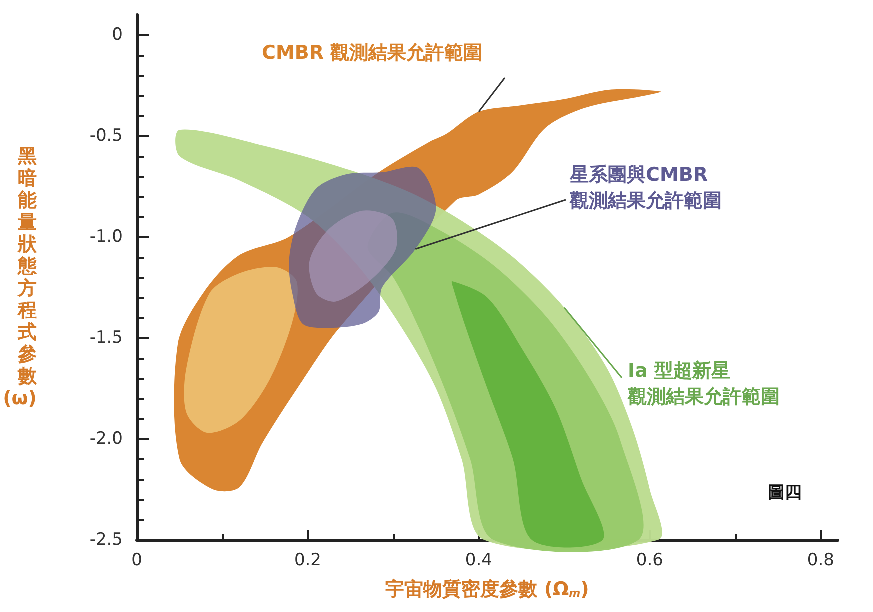  Describe the element at coordinates (106, 237) in the screenshot. I see `y-tick-label: -1.0` at that location.